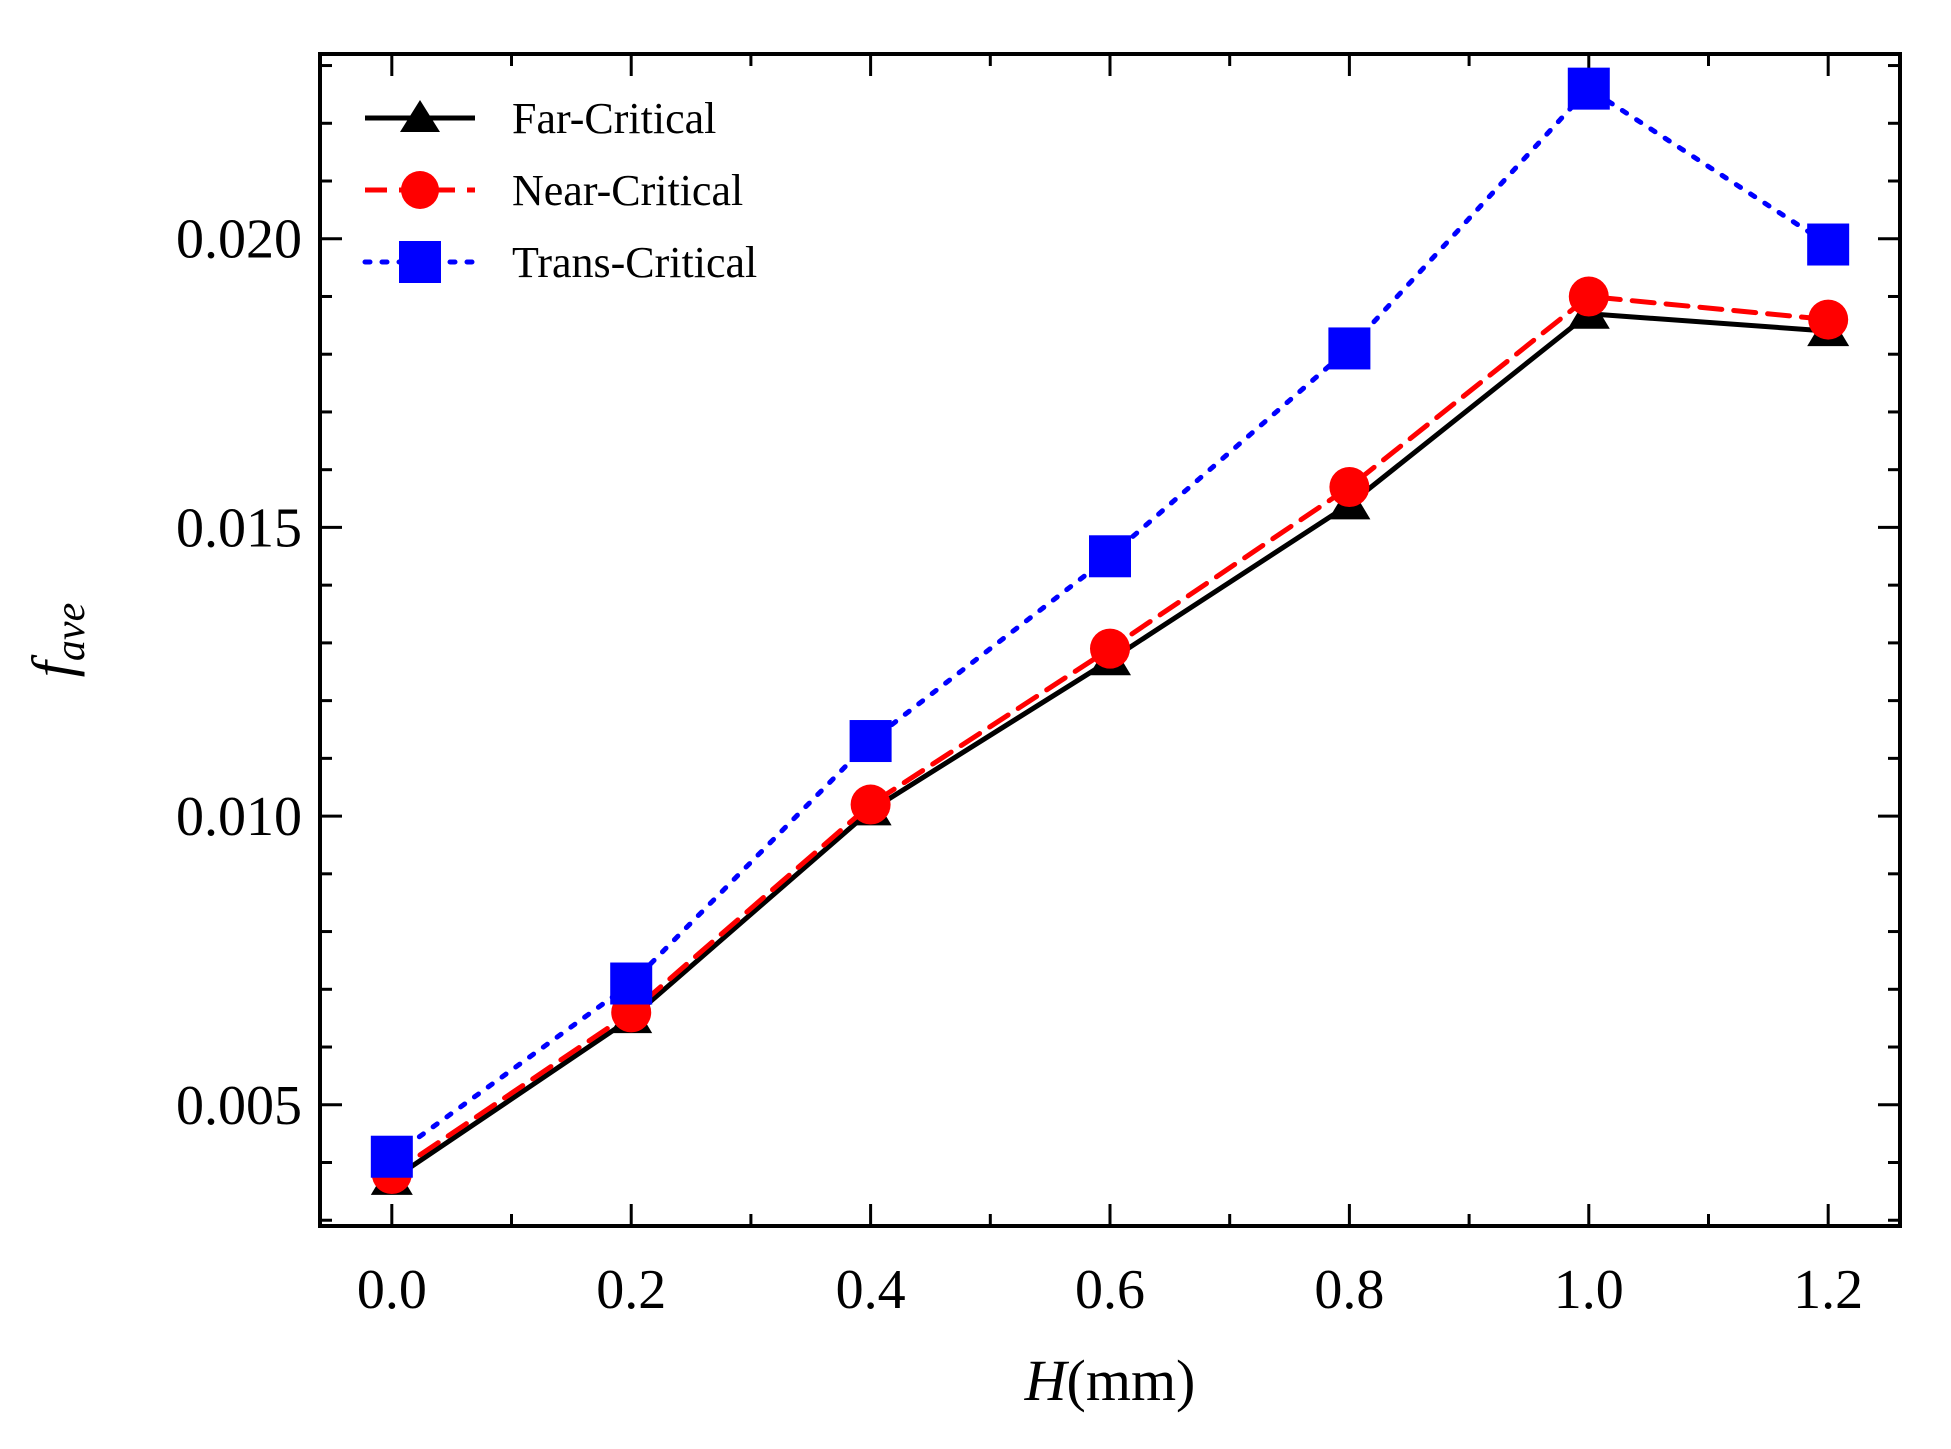 The image size is (1951, 1449). I want to click on x-axis-title-unit: (mm), so click(1131, 1380).